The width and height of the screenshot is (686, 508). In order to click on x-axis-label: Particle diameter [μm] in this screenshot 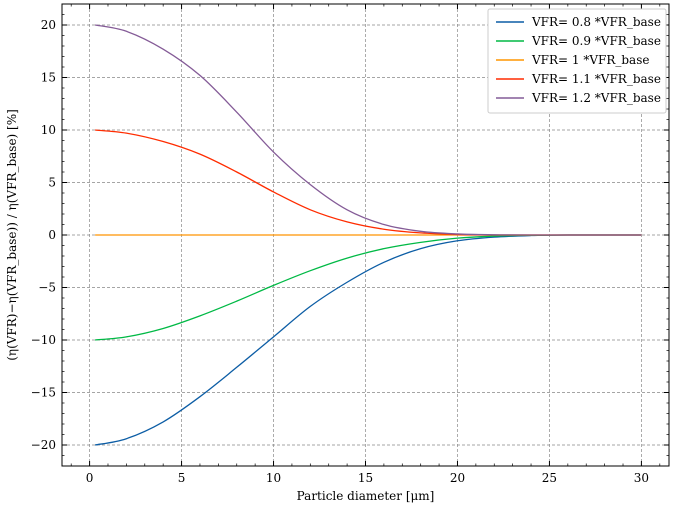, I will do `click(366, 496)`.